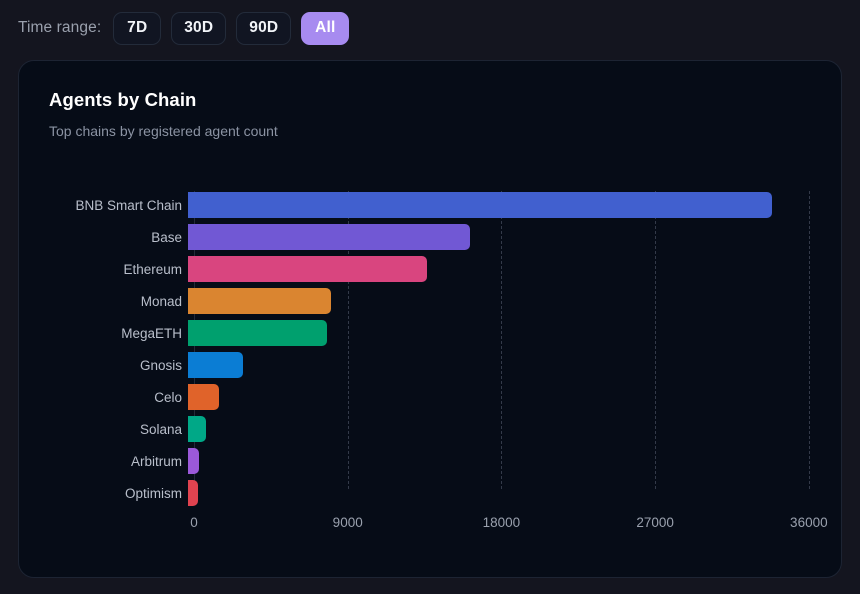 The image size is (860, 594). What do you see at coordinates (809, 522) in the screenshot?
I see `x-tick-label: 36000` at bounding box center [809, 522].